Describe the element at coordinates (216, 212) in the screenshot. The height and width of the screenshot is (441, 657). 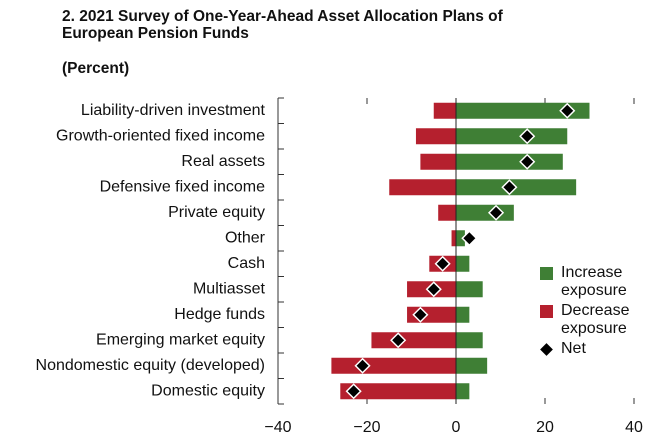
I see `category-label: Private equity` at that location.